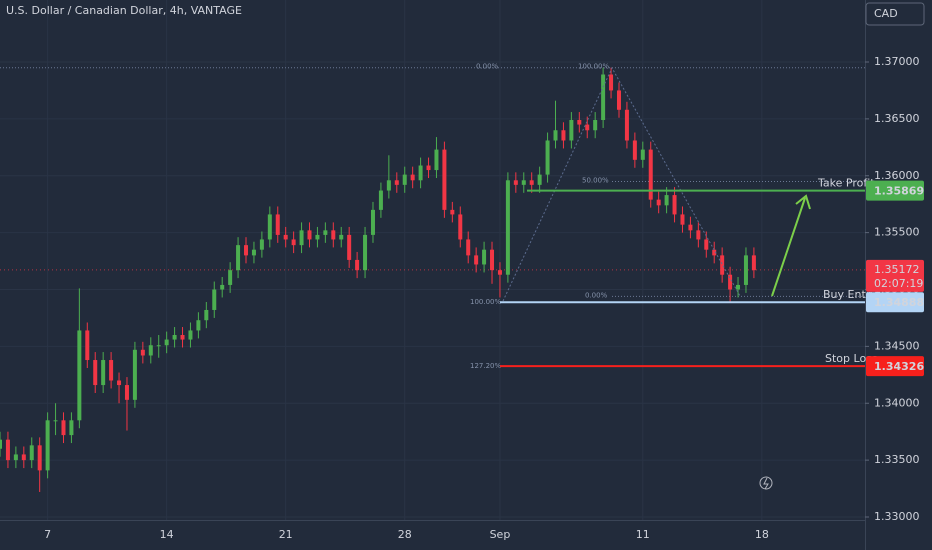 The width and height of the screenshot is (932, 550). What do you see at coordinates (899, 191) in the screenshot?
I see `level-price: 1.35869` at bounding box center [899, 191].